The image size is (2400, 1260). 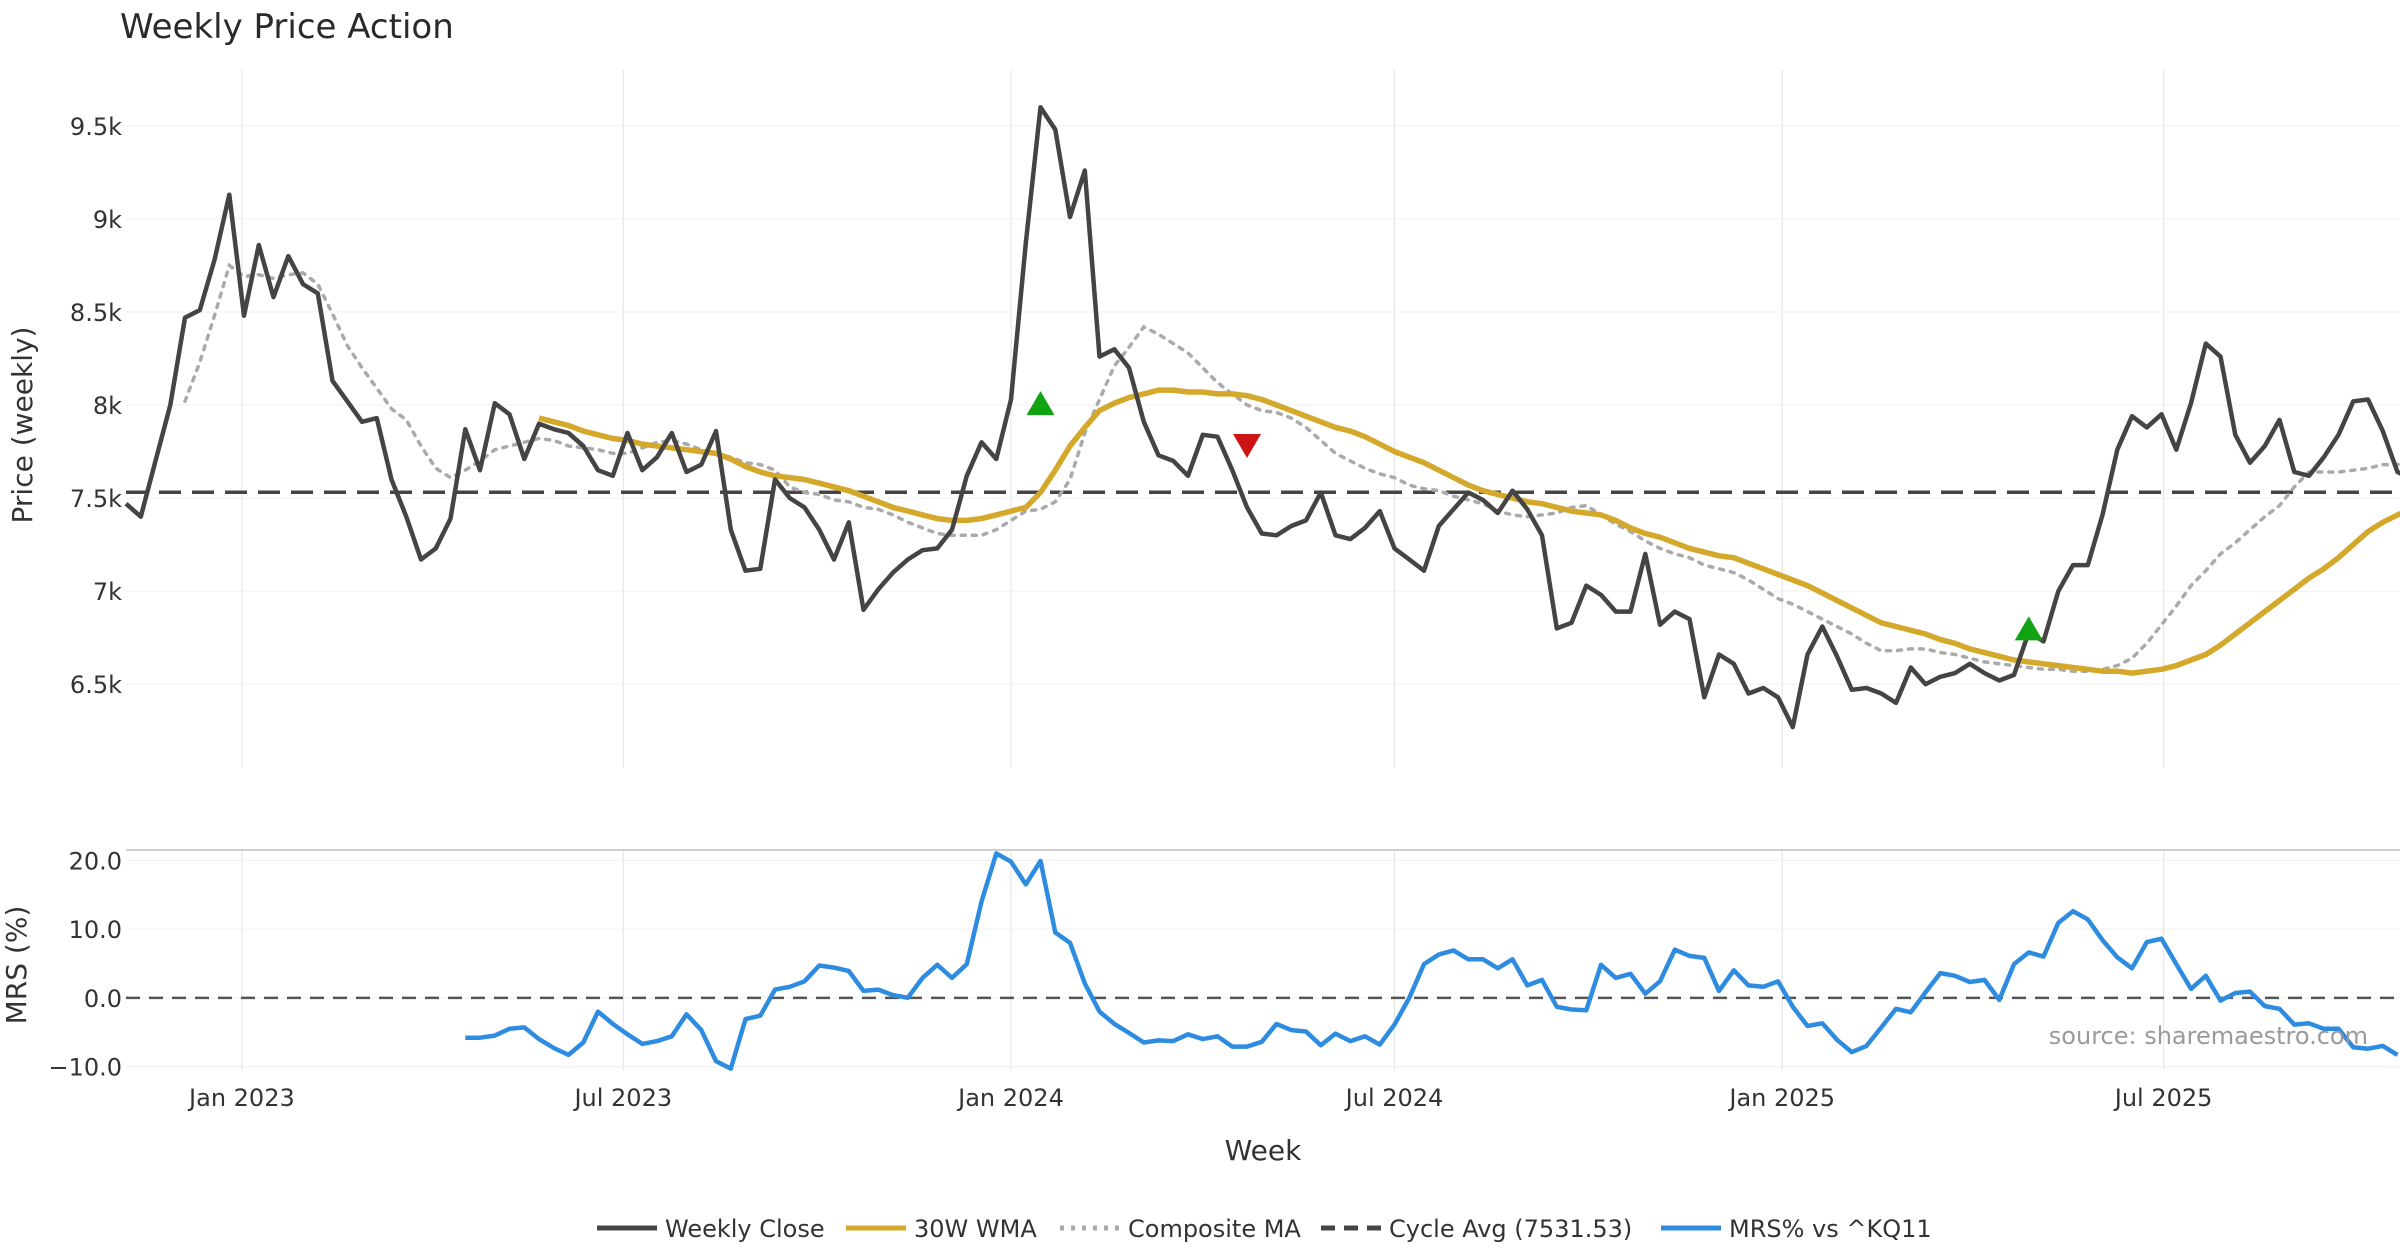 I want to click on mrs-y-ticks: −10.0 0.0 10.0 20.0, so click(x=85, y=964).